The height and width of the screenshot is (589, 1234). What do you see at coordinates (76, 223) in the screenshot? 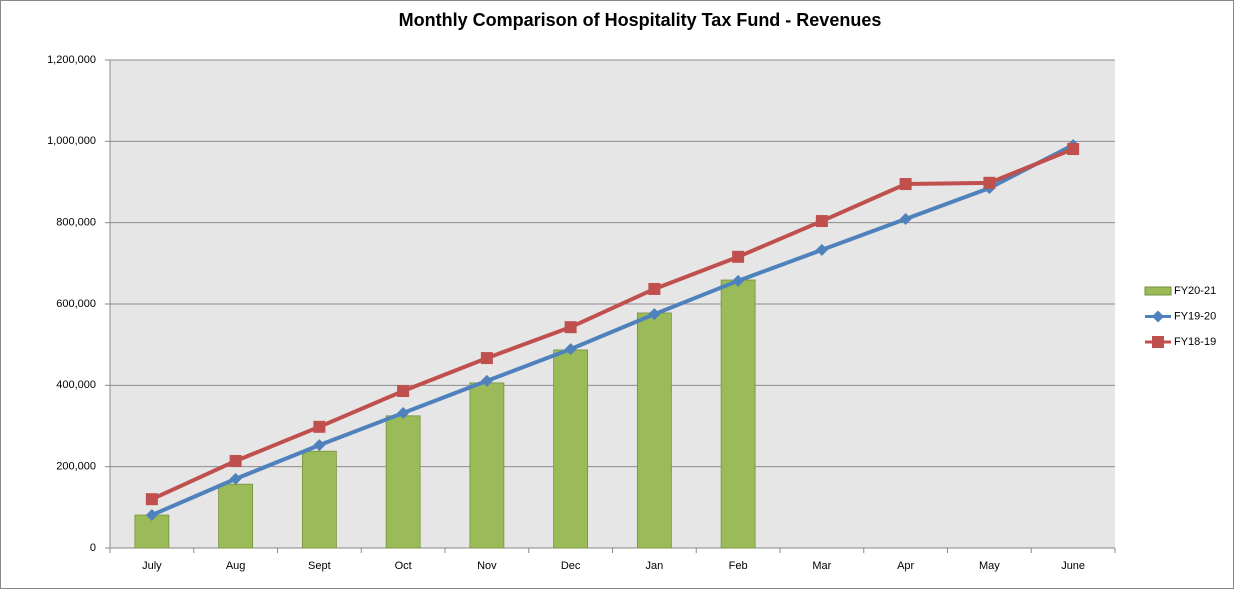
I see `y-tick-label: 800,000` at bounding box center [76, 223].